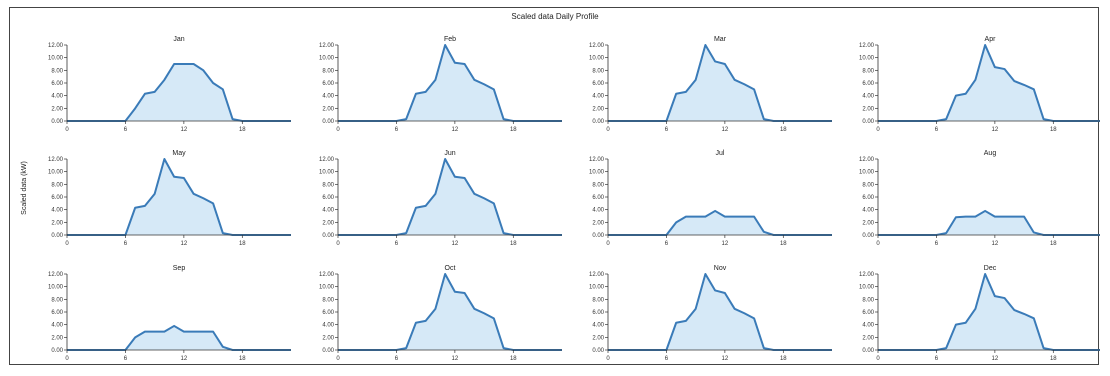 Image resolution: width=1110 pixels, height=376 pixels. What do you see at coordinates (178, 39) in the screenshot?
I see `panel-title: Jan` at bounding box center [178, 39].